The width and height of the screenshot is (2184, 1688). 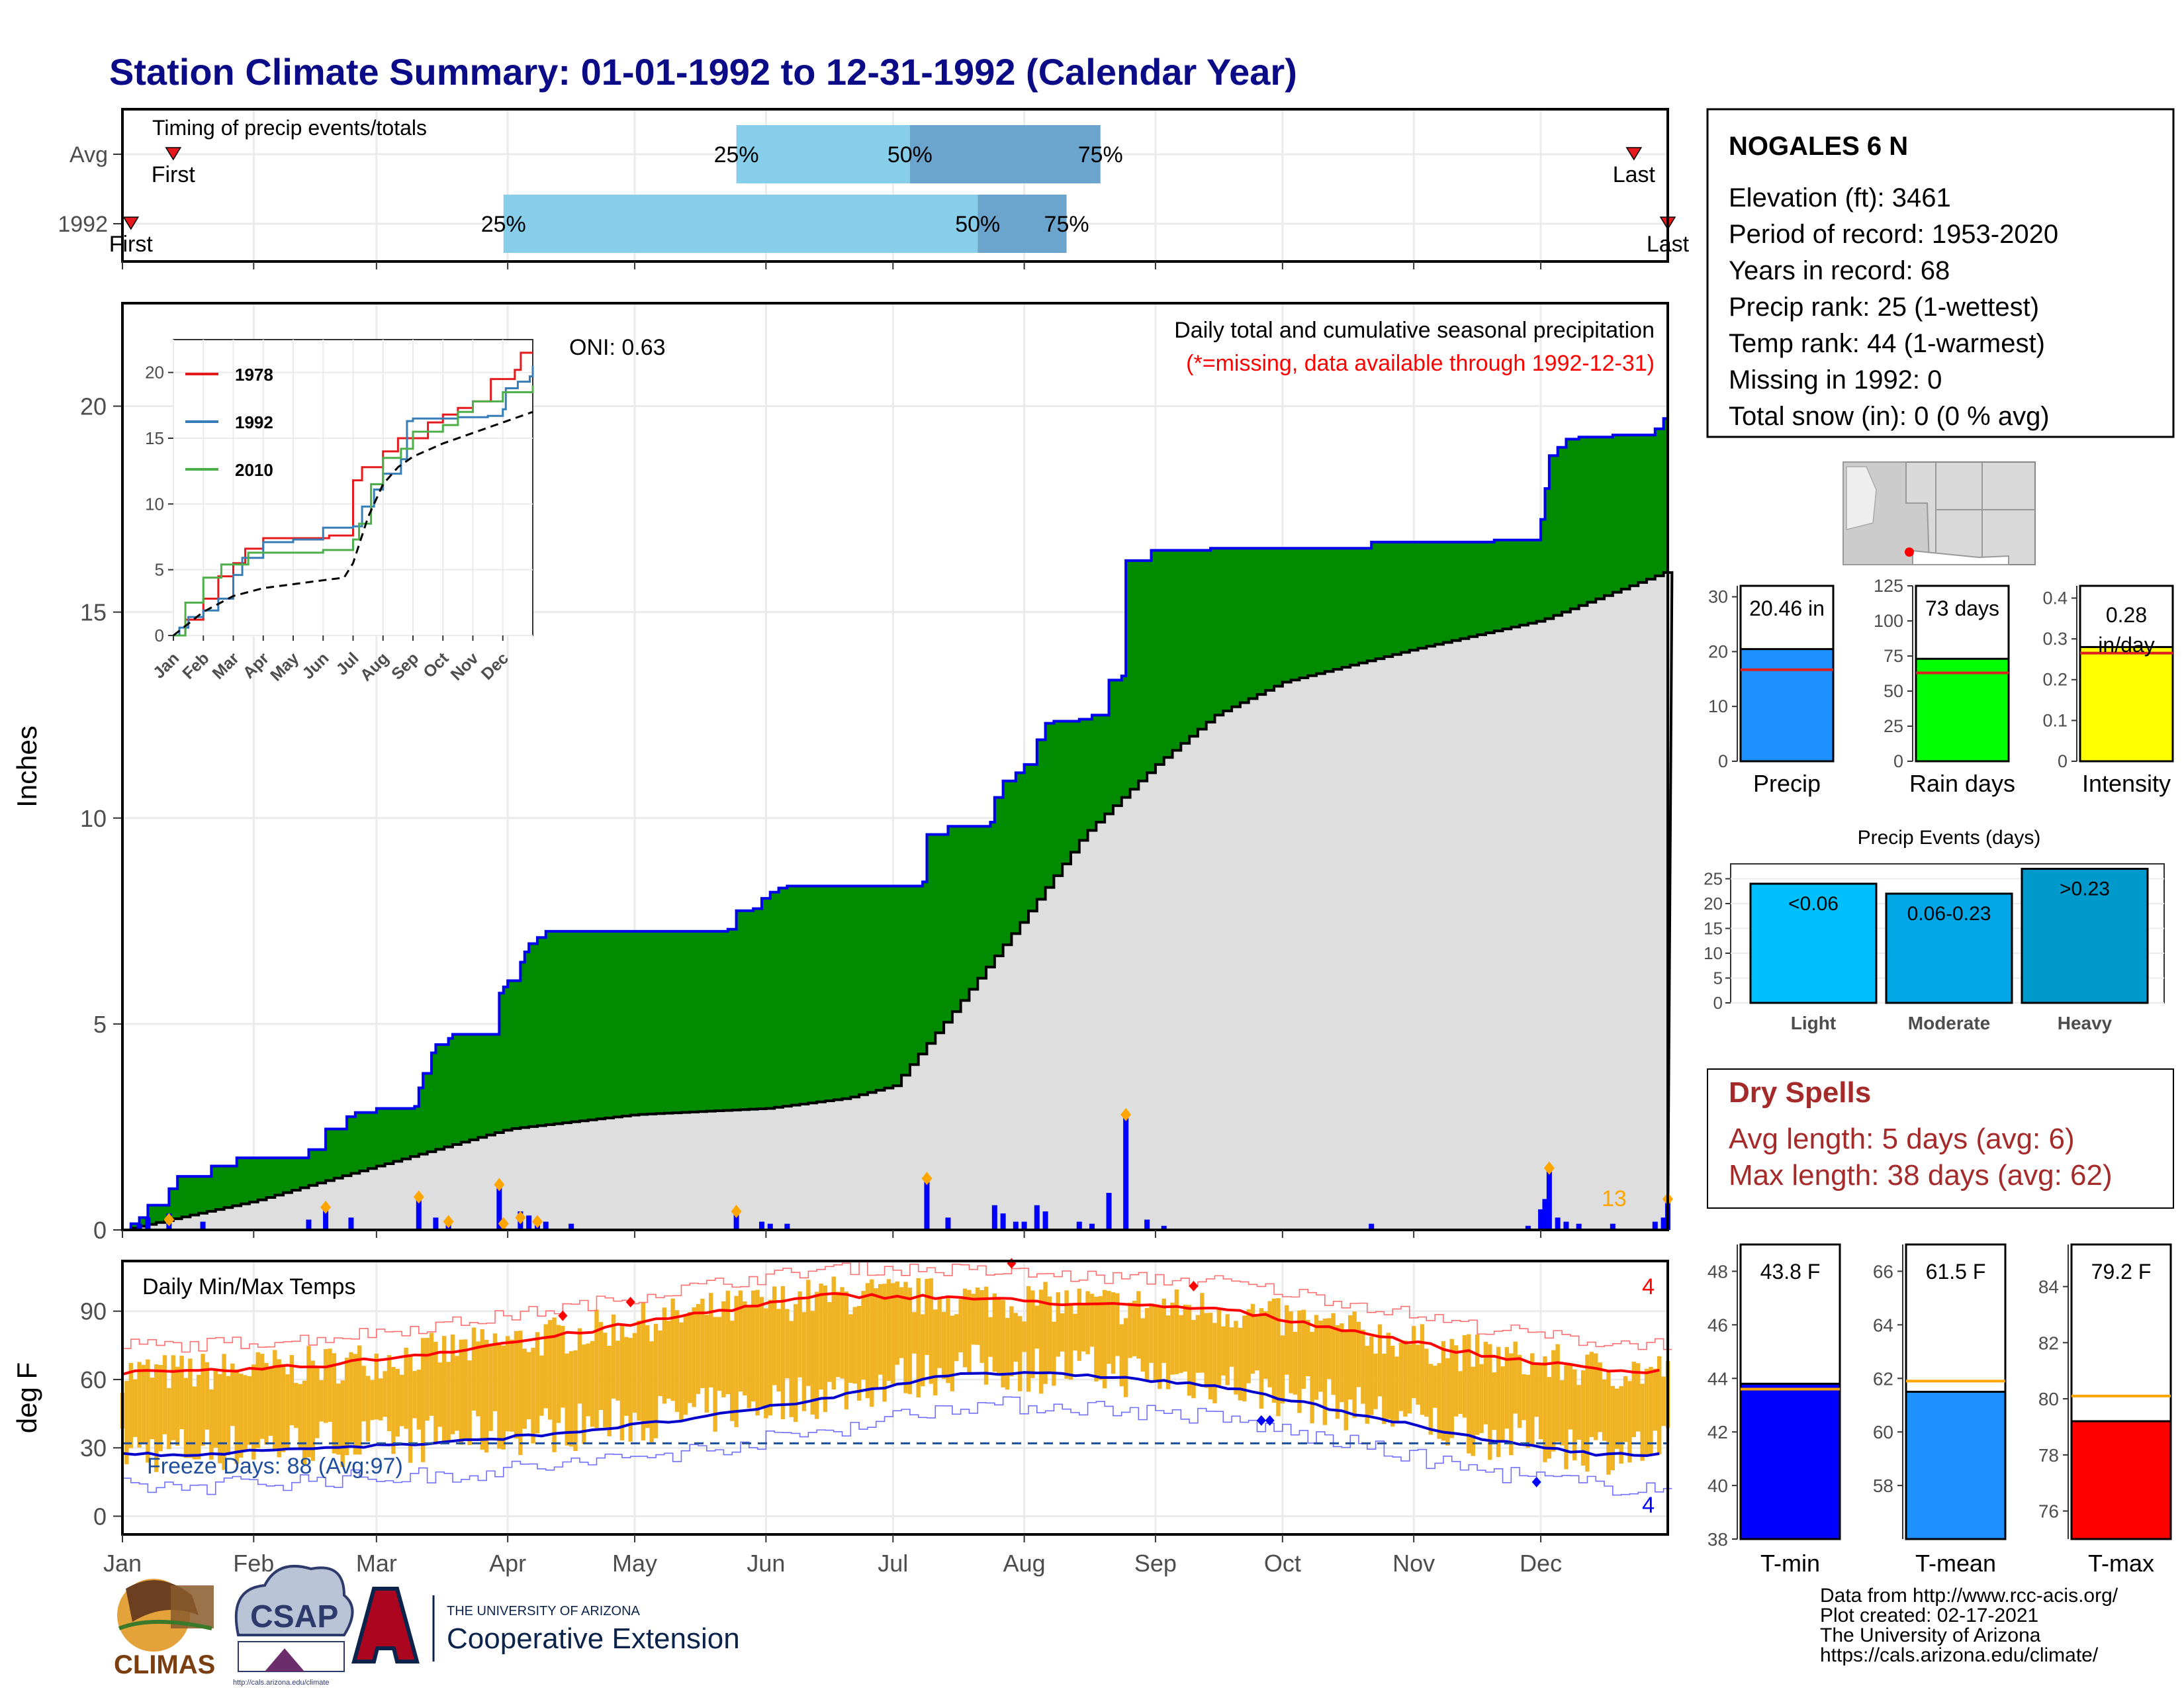 What do you see at coordinates (1894, 726) in the screenshot?
I see `summary-y-tick-label: 25` at bounding box center [1894, 726].